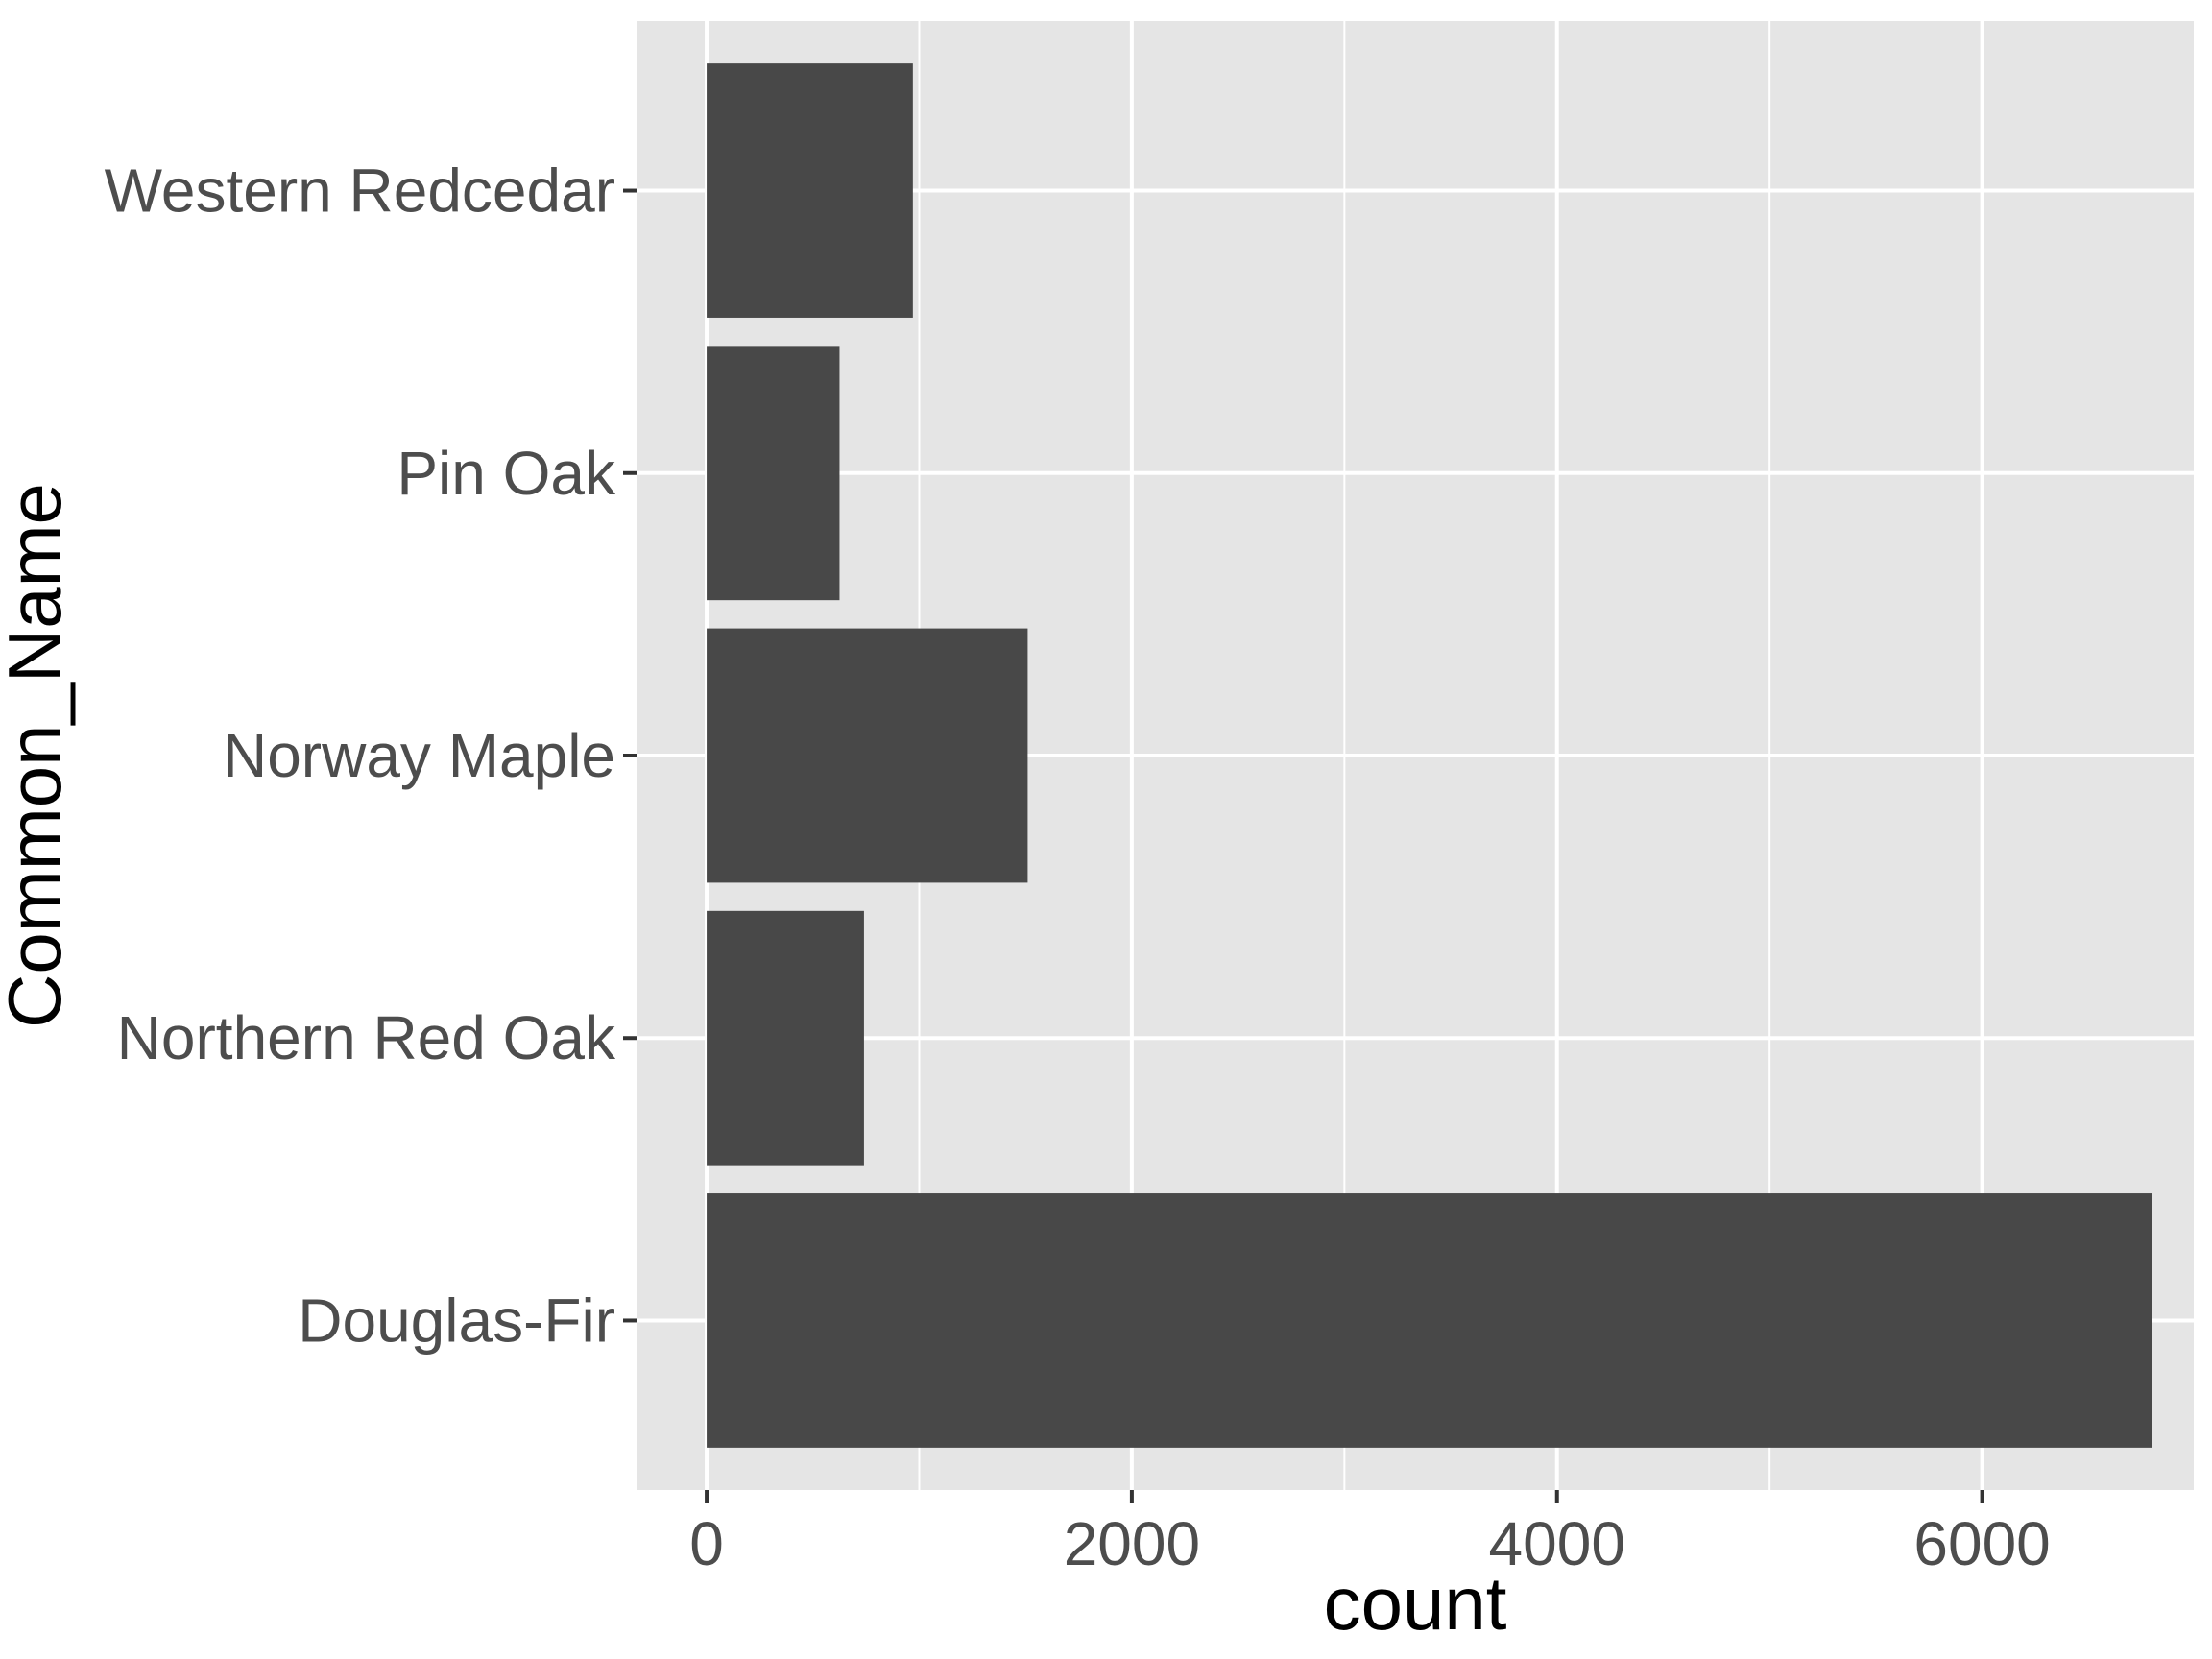  Describe the element at coordinates (419, 755) in the screenshot. I see `y-tick-label: Norway Maple` at that location.